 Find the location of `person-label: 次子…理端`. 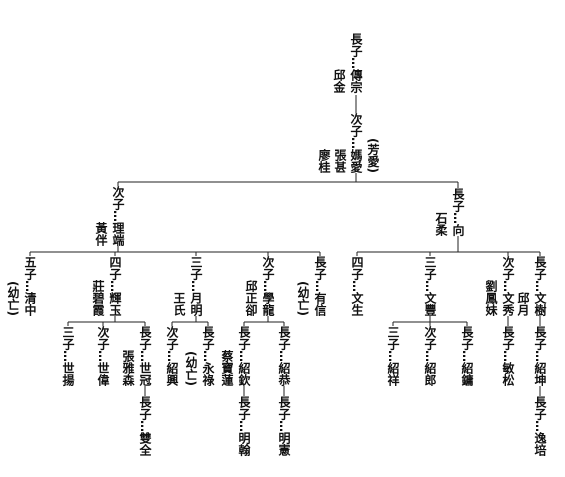

person-label: 次子…理端 is located at coordinates (118, 216).